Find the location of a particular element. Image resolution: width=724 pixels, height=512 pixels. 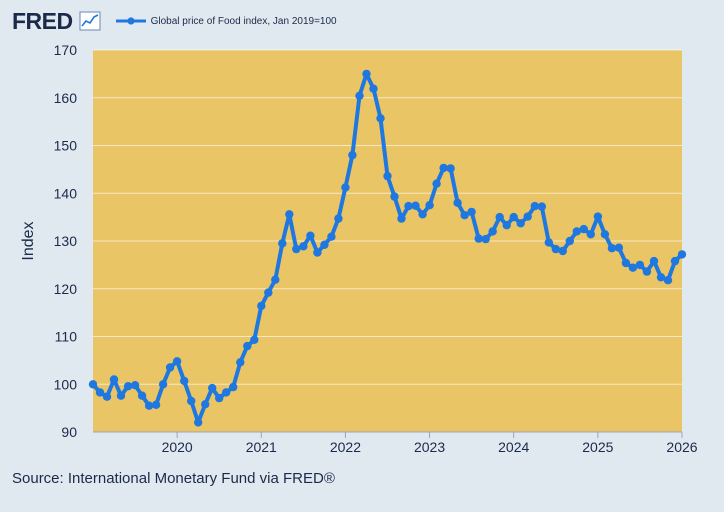

y-tick-label: 120 is located at coordinates (66, 289).